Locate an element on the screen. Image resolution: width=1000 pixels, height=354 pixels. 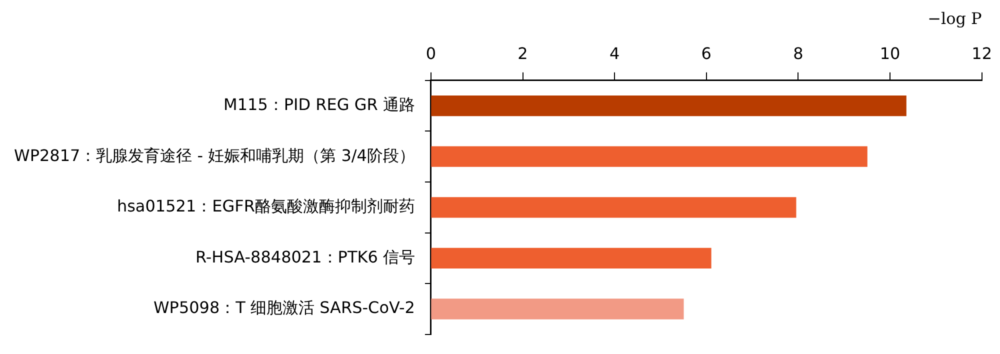
y-tick-label: hsa01521：EGFR酪氨酸激酶抑制剂耐药 is located at coordinates (265, 206).